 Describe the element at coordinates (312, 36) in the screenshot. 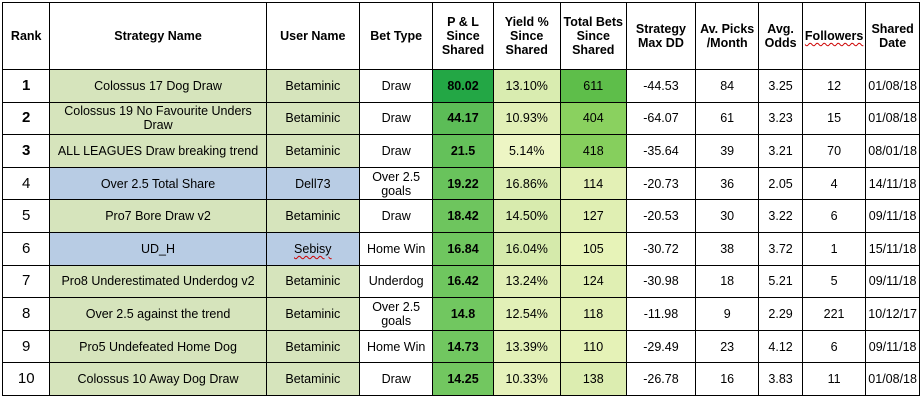

I see `header-user-name: User Name` at that location.